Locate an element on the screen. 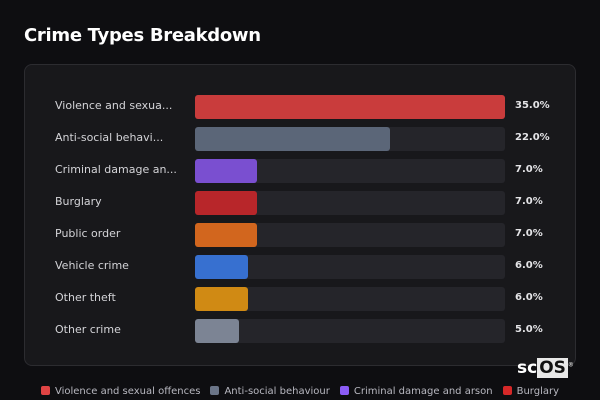  brand-logo: sc OS ® is located at coordinates (545, 368).